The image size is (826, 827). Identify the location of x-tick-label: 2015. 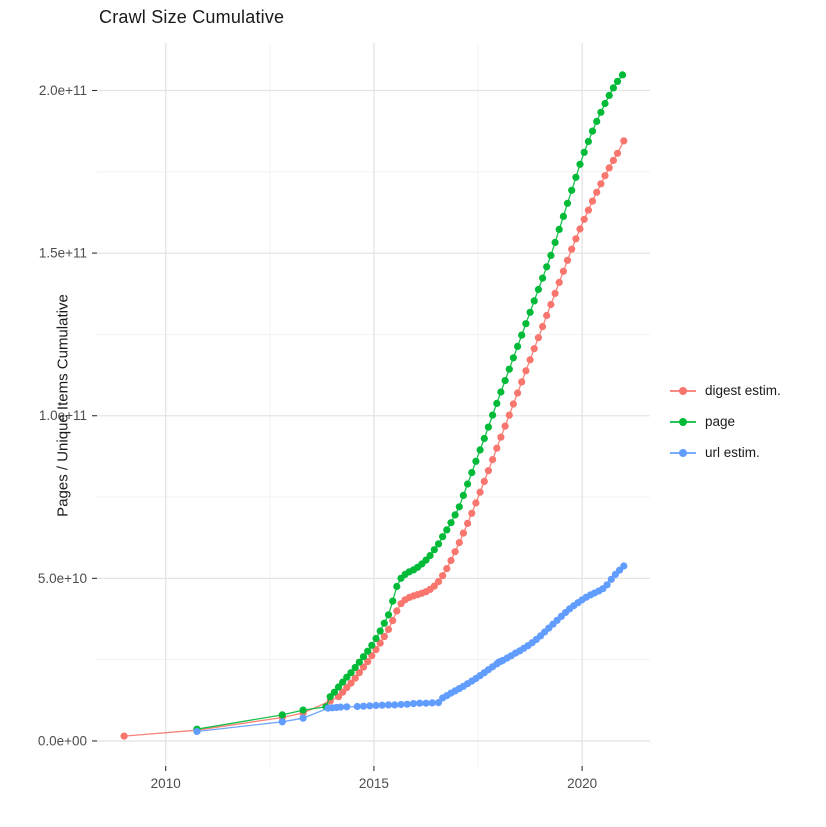
(374, 783).